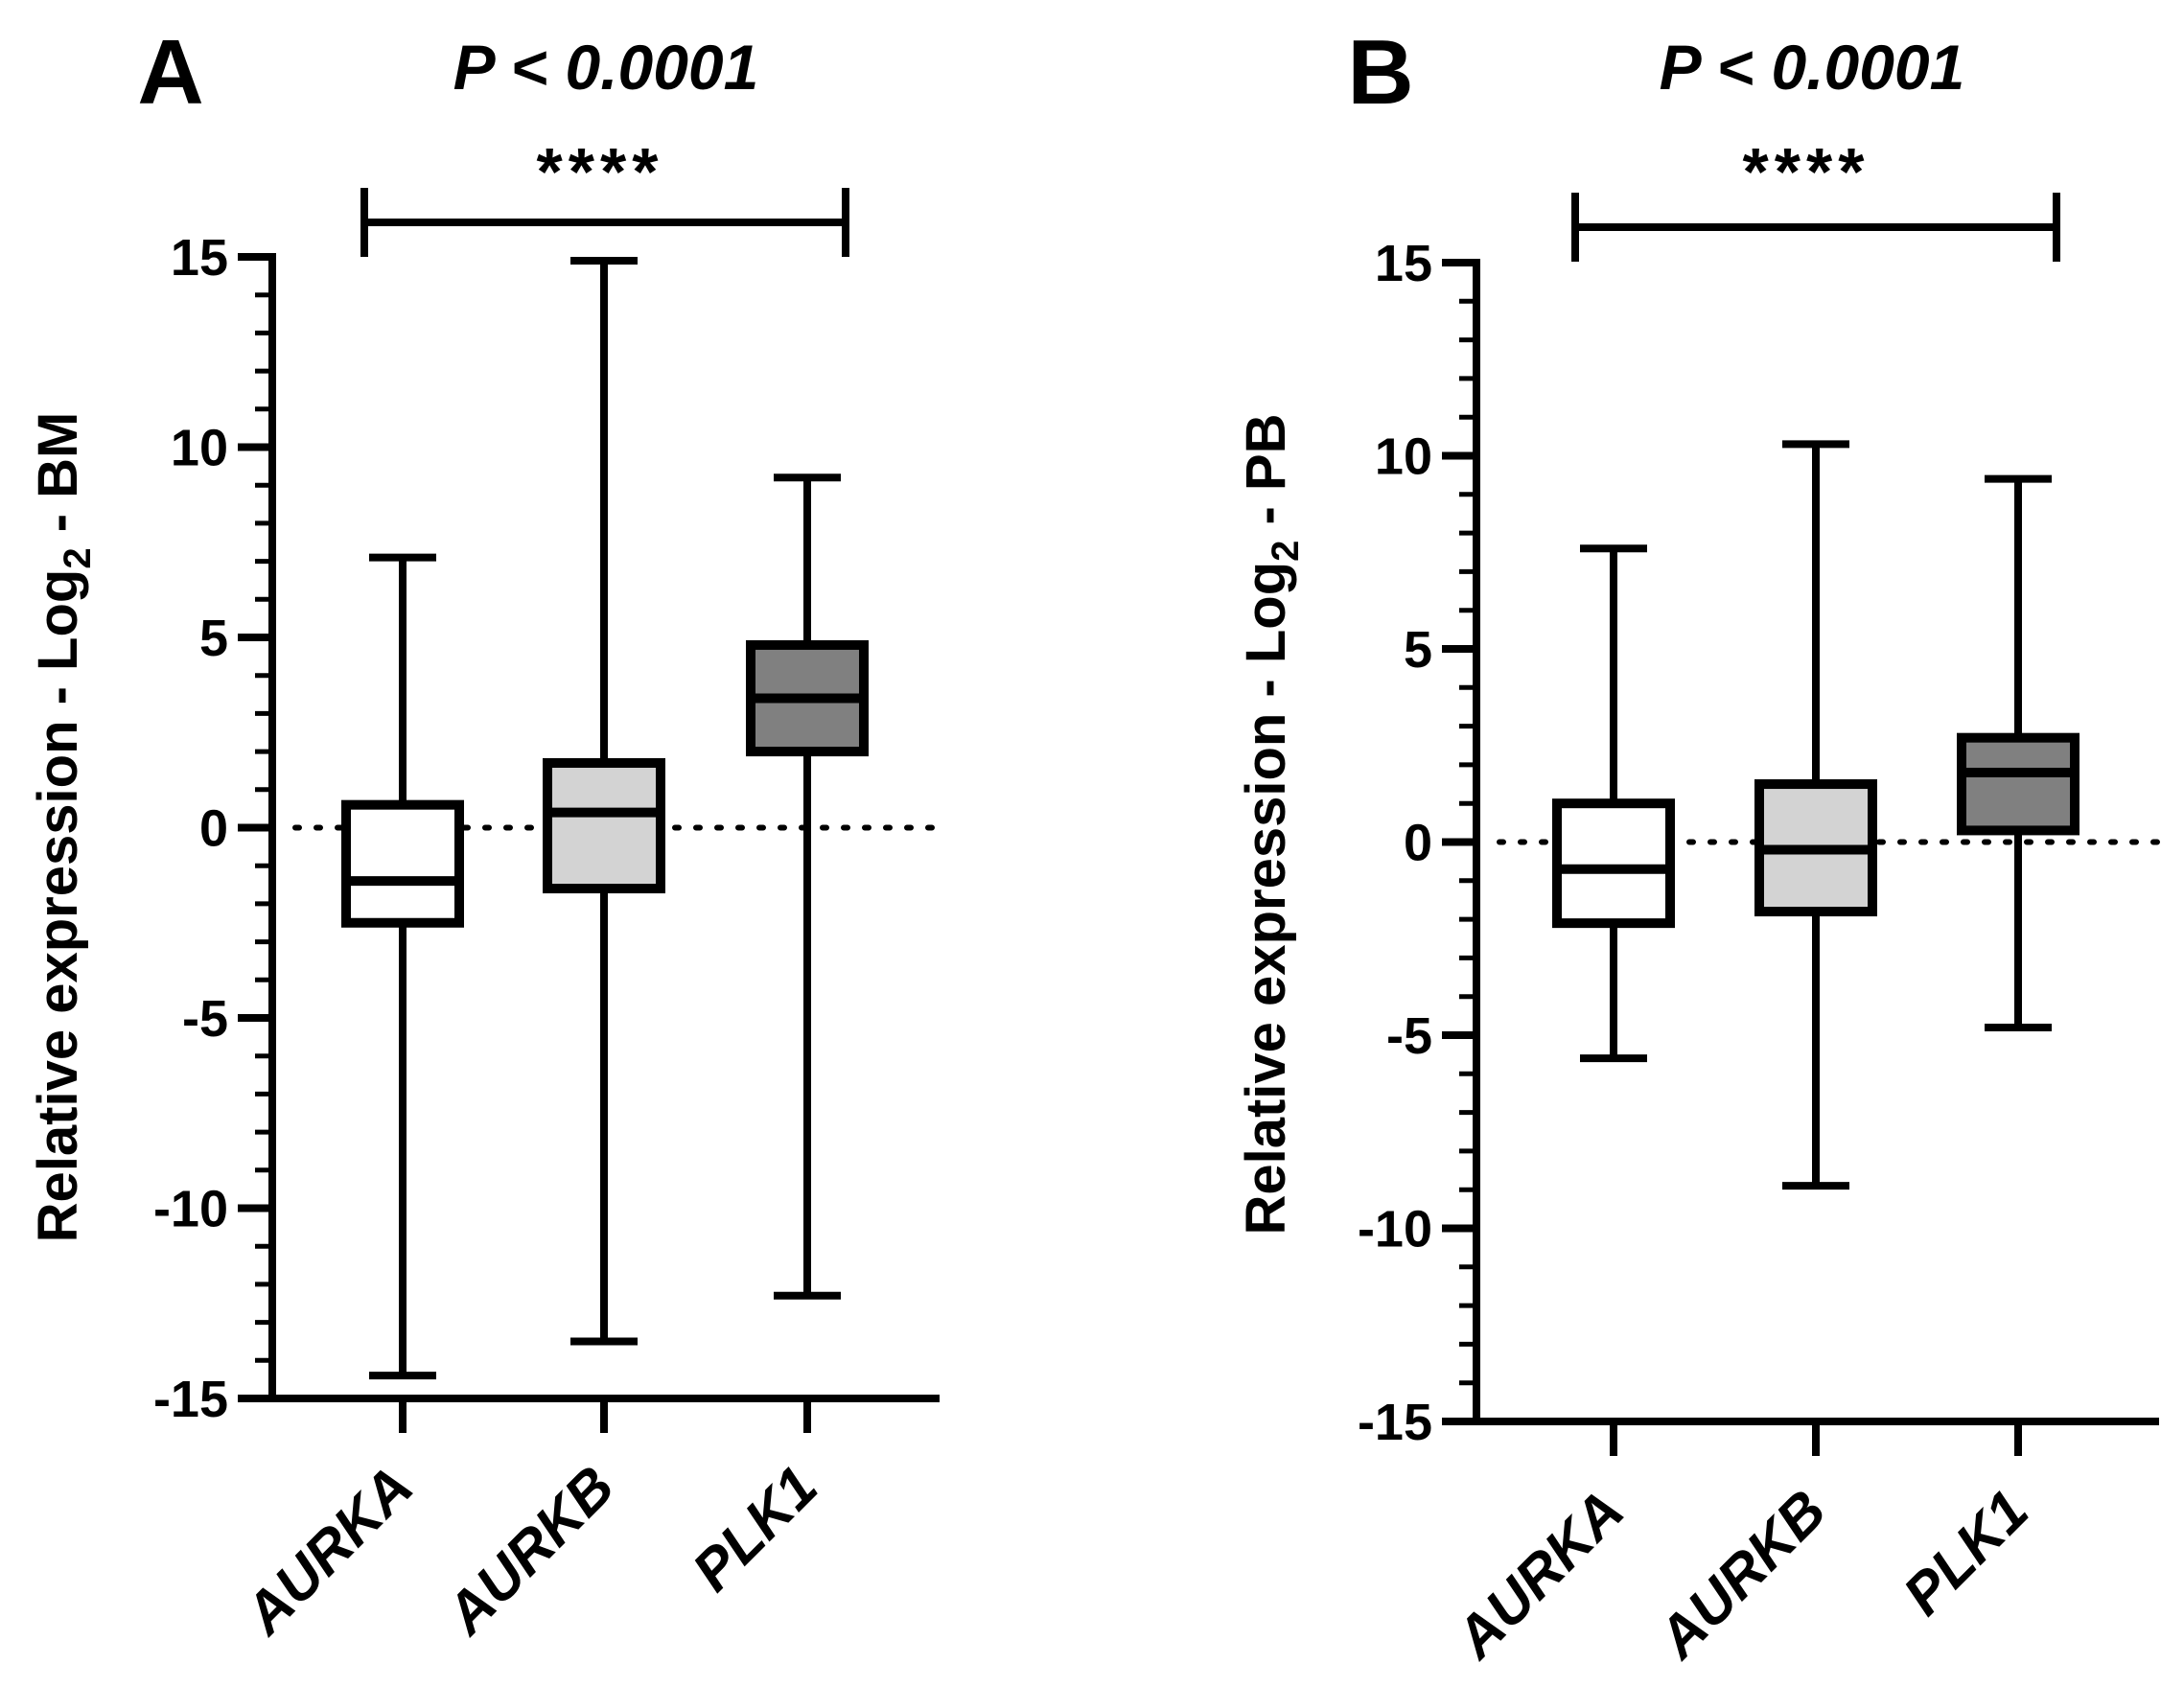 The image size is (2184, 1686). Describe the element at coordinates (1271, 824) in the screenshot. I see `y-axis-title: Relative expression - Log2 - PB` at that location.